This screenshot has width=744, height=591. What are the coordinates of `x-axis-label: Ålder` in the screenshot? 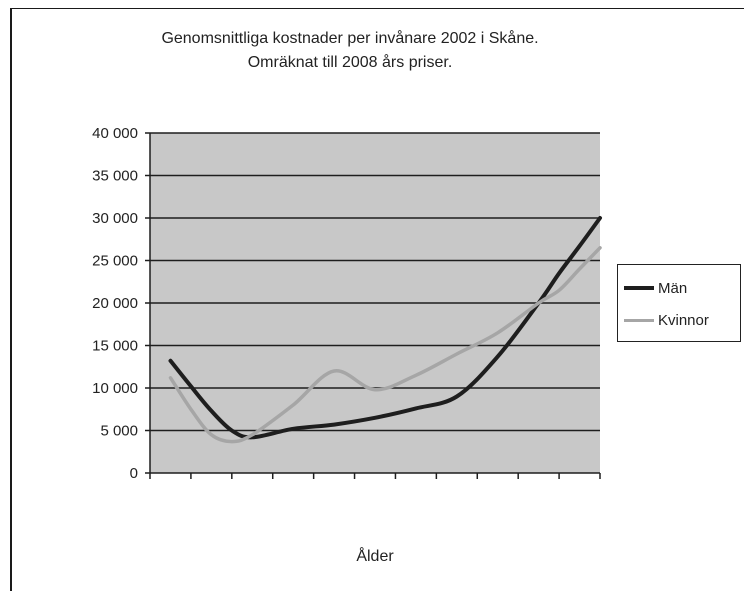 It's located at (375, 556).